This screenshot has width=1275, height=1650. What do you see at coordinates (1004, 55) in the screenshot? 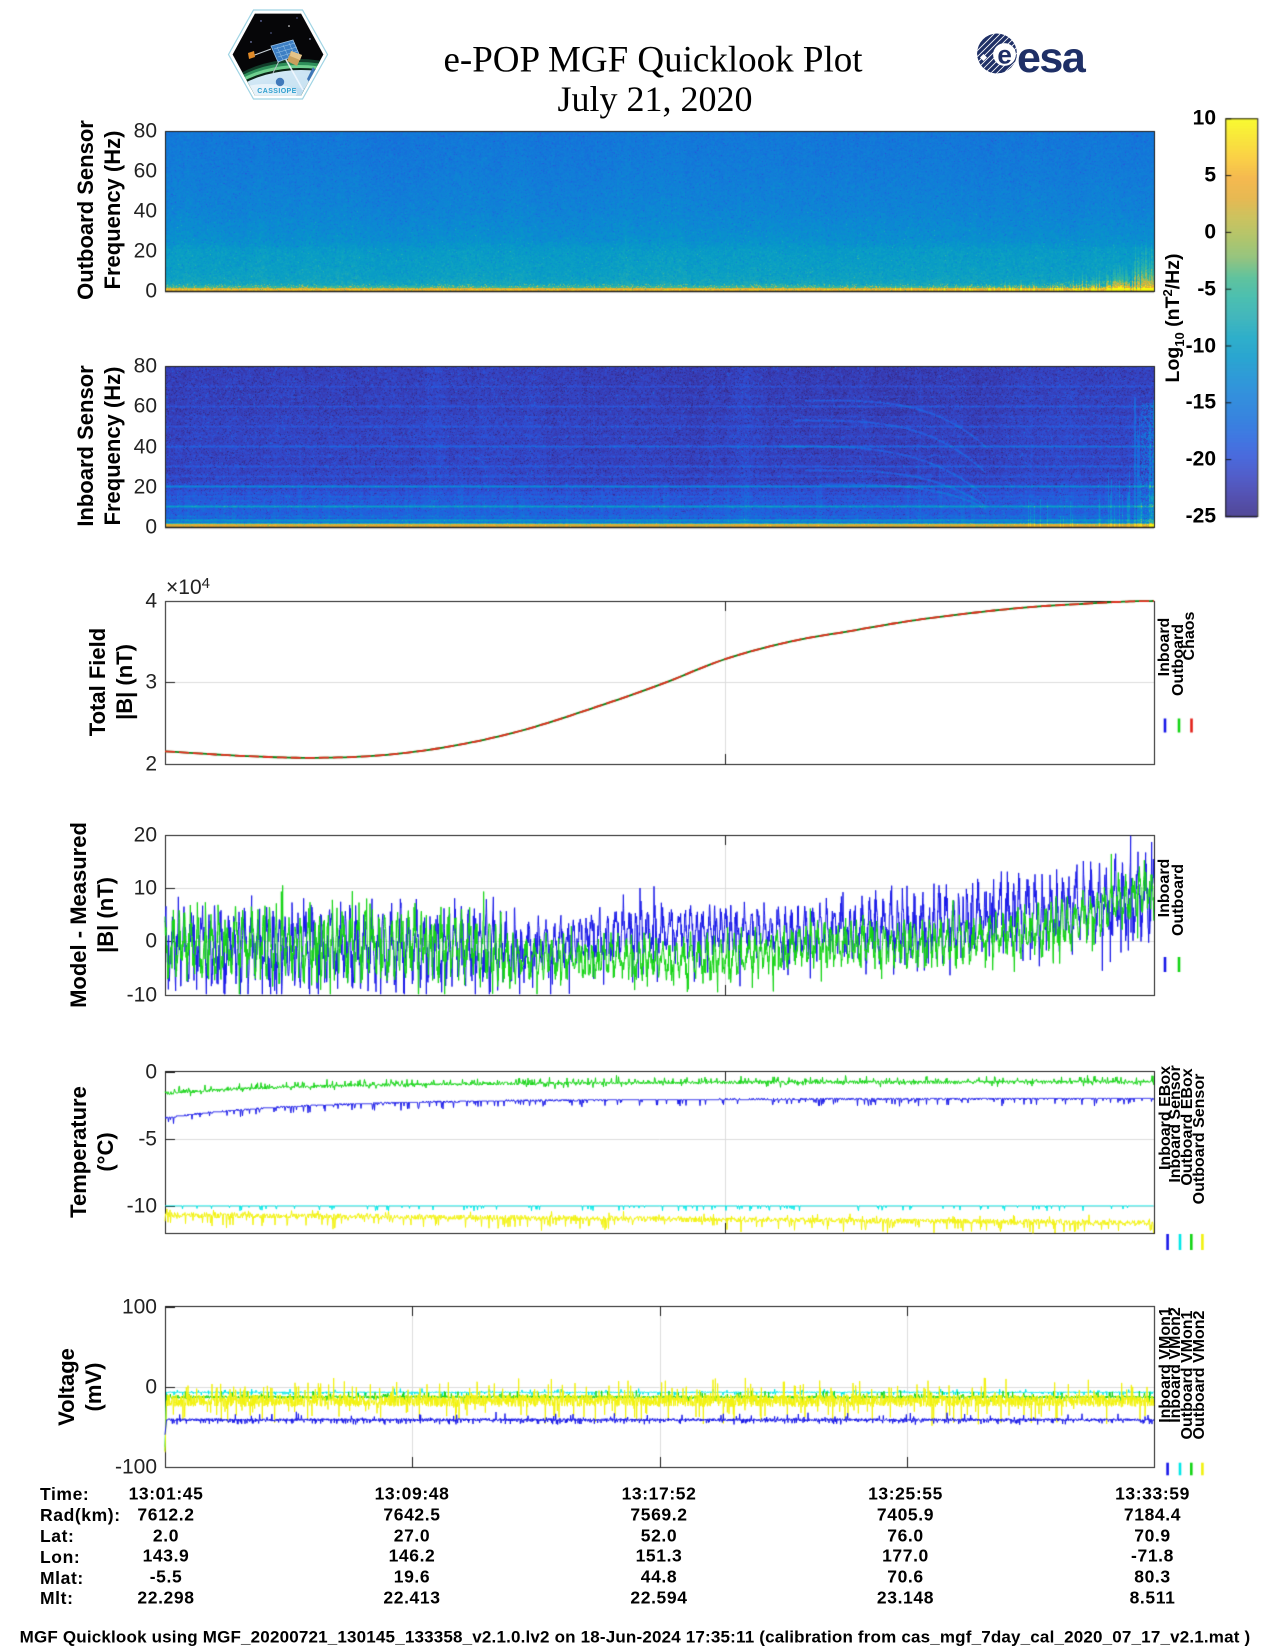
I see `svg-text: e` at bounding box center [1004, 55].